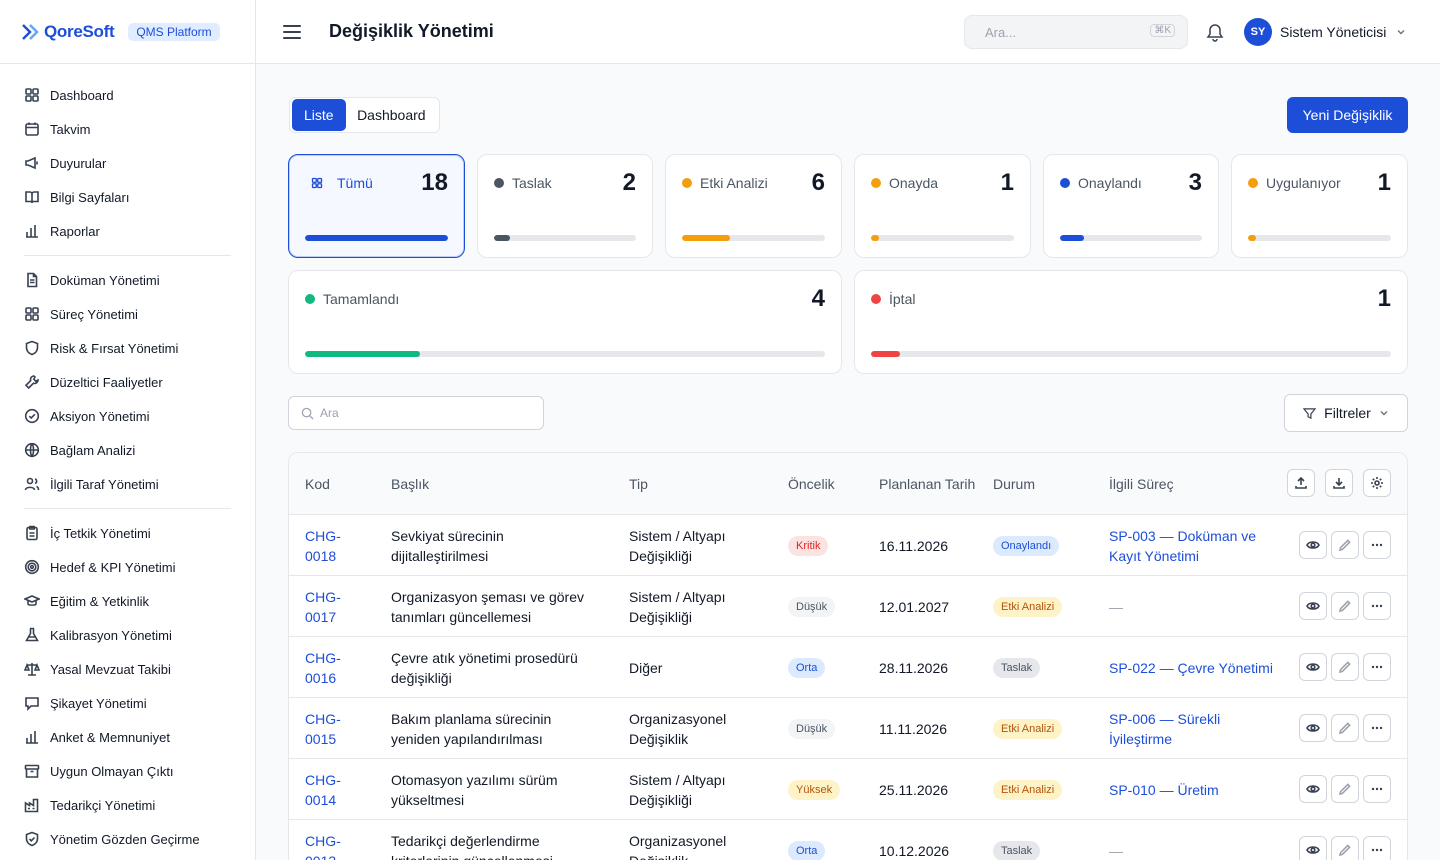 The height and width of the screenshot is (860, 1440). Describe the element at coordinates (323, 728) in the screenshot. I see `change-code-link: CHG-0015` at that location.